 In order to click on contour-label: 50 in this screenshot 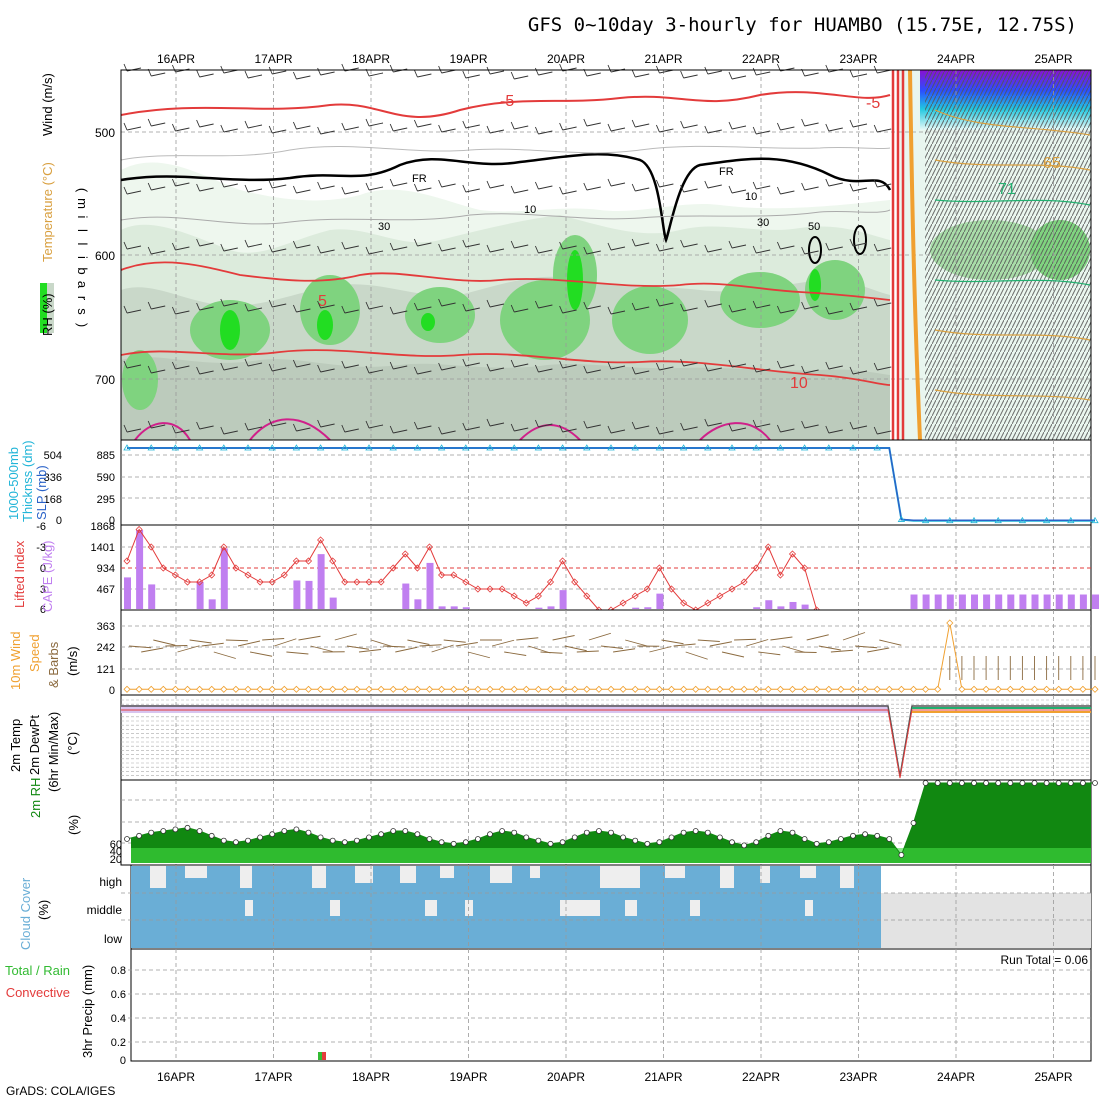, I will do `click(814, 227)`.